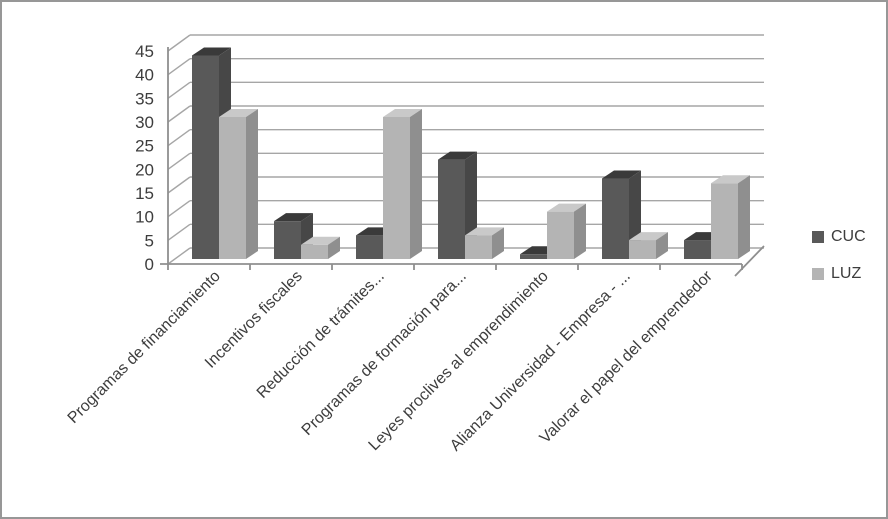 This screenshot has height=519, width=888. Describe the element at coordinates (144, 217) in the screenshot. I see `y-tick-label-10: 10` at that location.